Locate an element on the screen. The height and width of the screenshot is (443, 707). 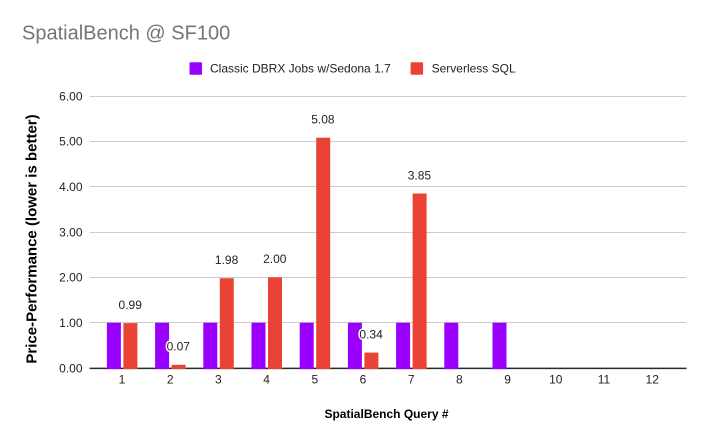
svg-text: Serverless SQL is located at coordinates (474, 69).